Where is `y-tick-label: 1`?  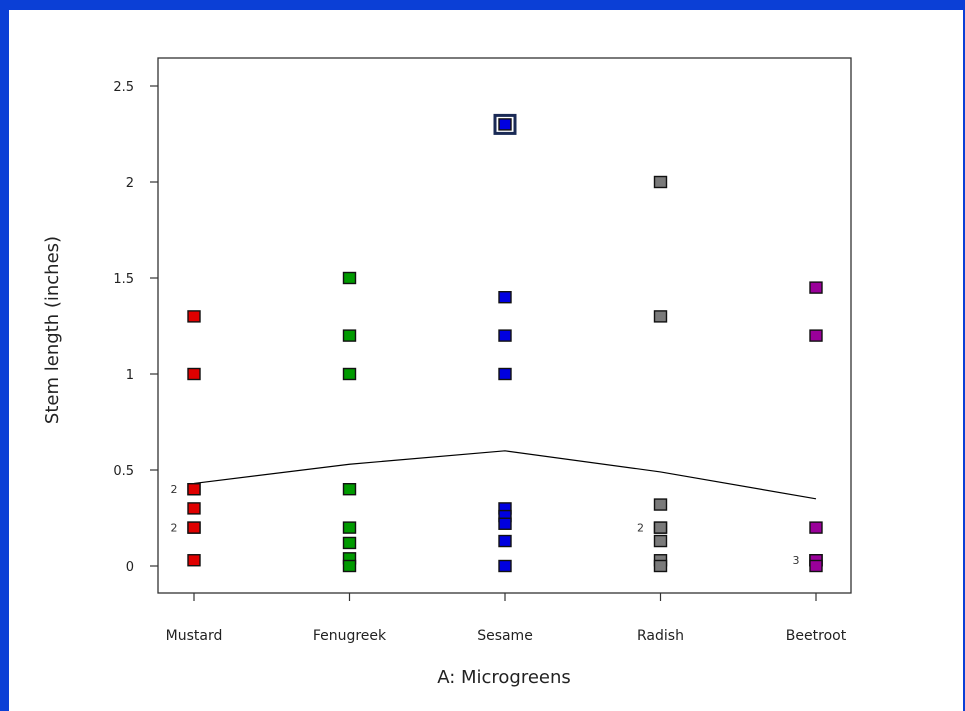
y-tick-label: 1 is located at coordinates (130, 375).